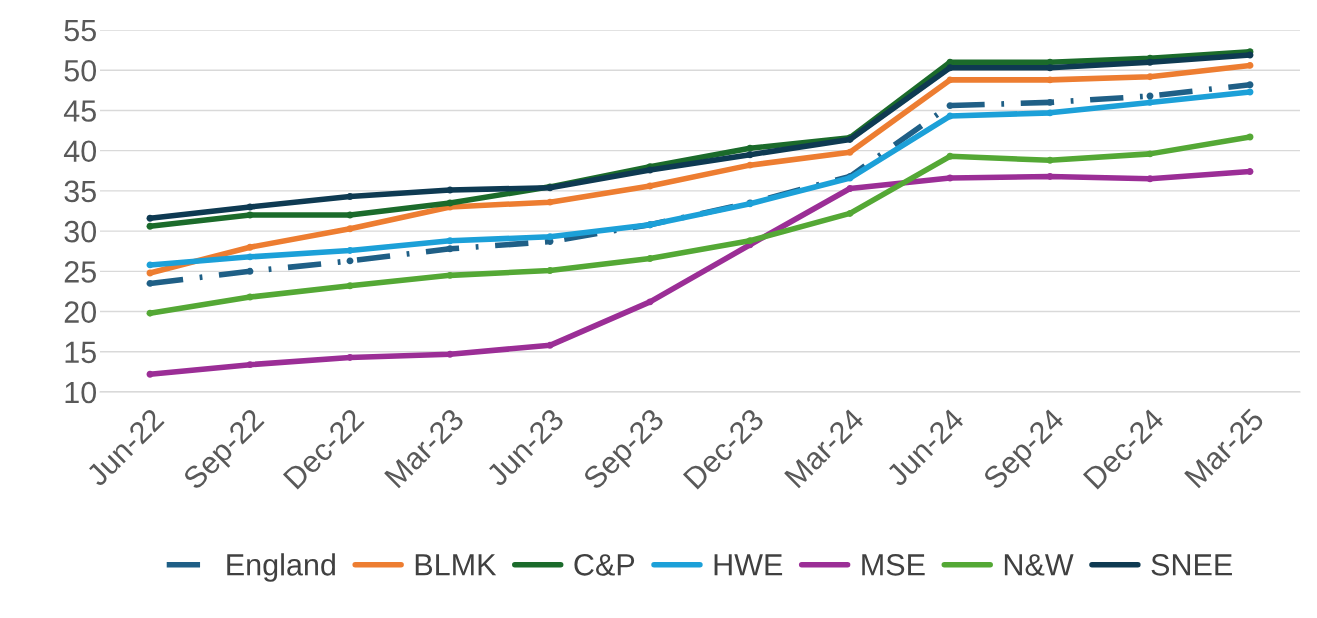 The height and width of the screenshot is (618, 1317). I want to click on y-tick-label: 20, so click(80, 312).